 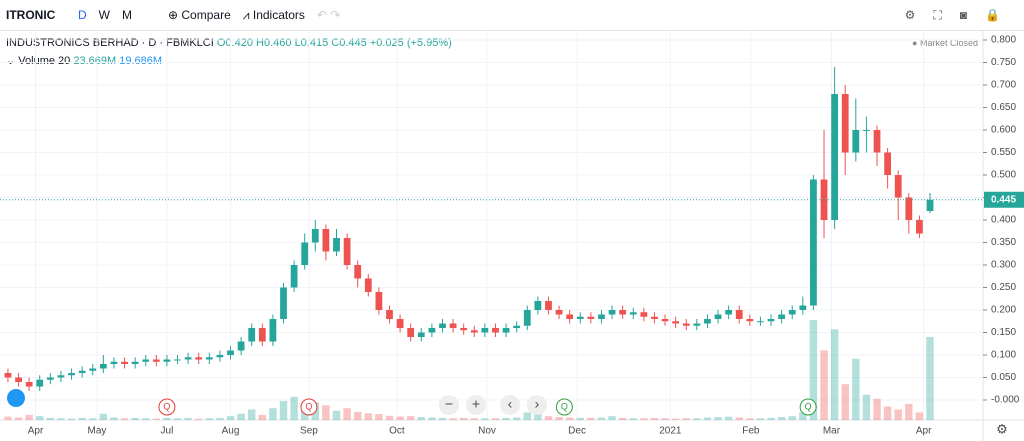 I want to click on interval: D, so click(x=82, y=15).